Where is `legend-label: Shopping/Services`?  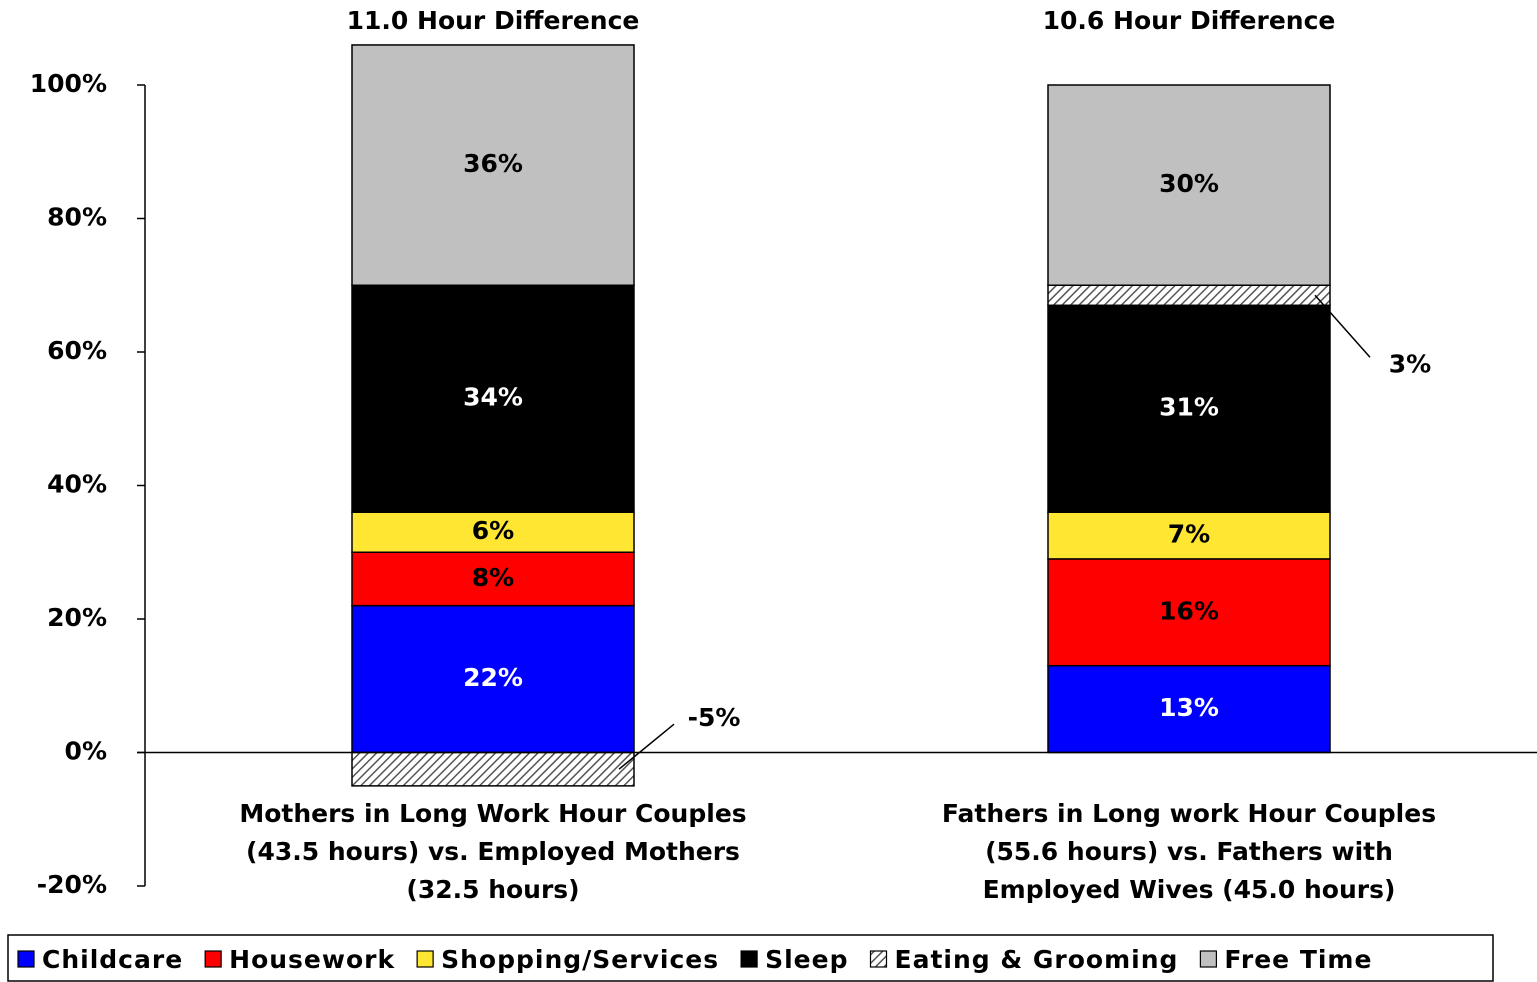 legend-label: Shopping/Services is located at coordinates (580, 959).